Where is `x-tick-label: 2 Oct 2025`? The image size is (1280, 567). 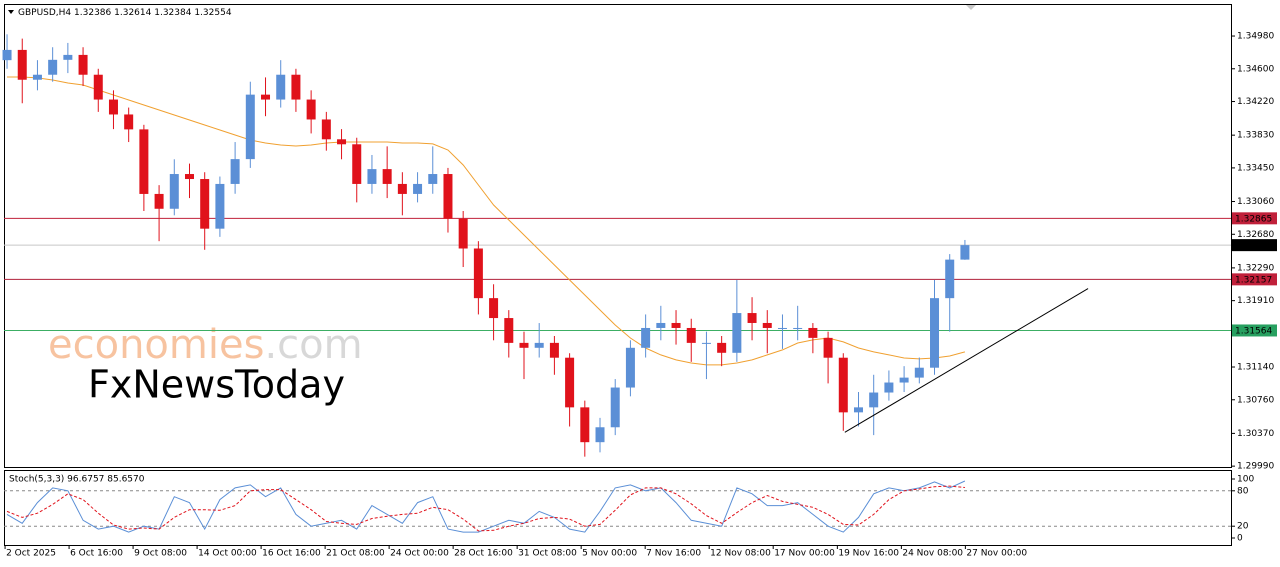 x-tick-label: 2 Oct 2025 is located at coordinates (31, 554).